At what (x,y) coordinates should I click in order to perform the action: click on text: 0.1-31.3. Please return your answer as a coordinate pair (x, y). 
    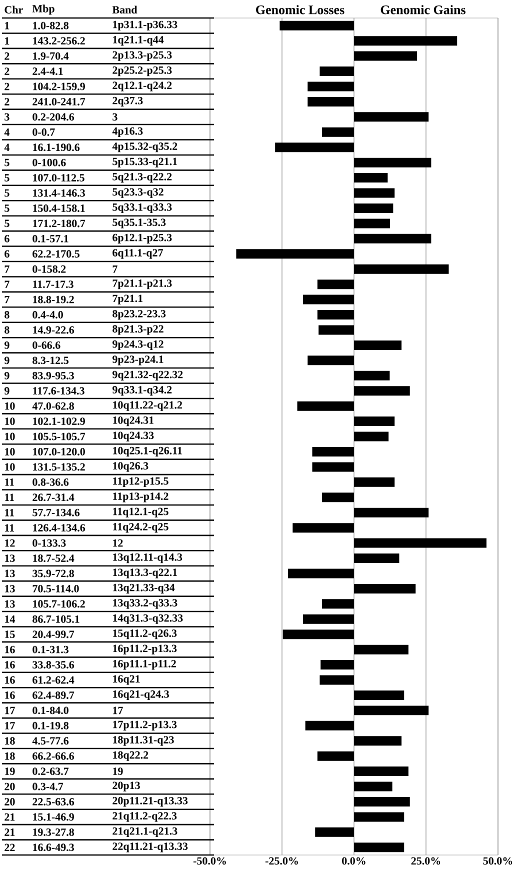
    Looking at the image, I should click on (50, 650).